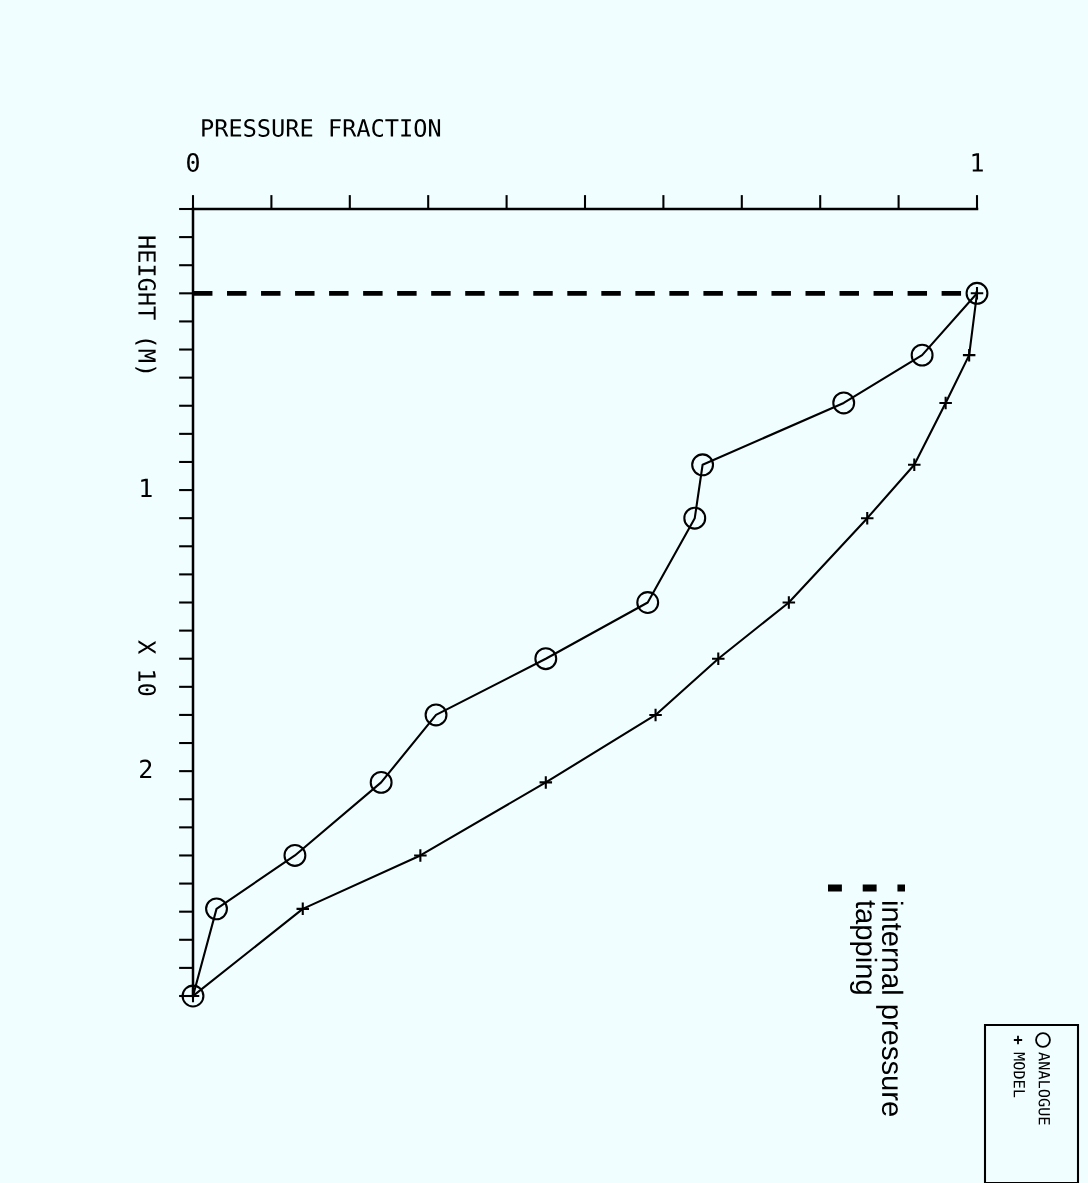  I want to click on legend-label: MODEL, so click(1019, 1075).